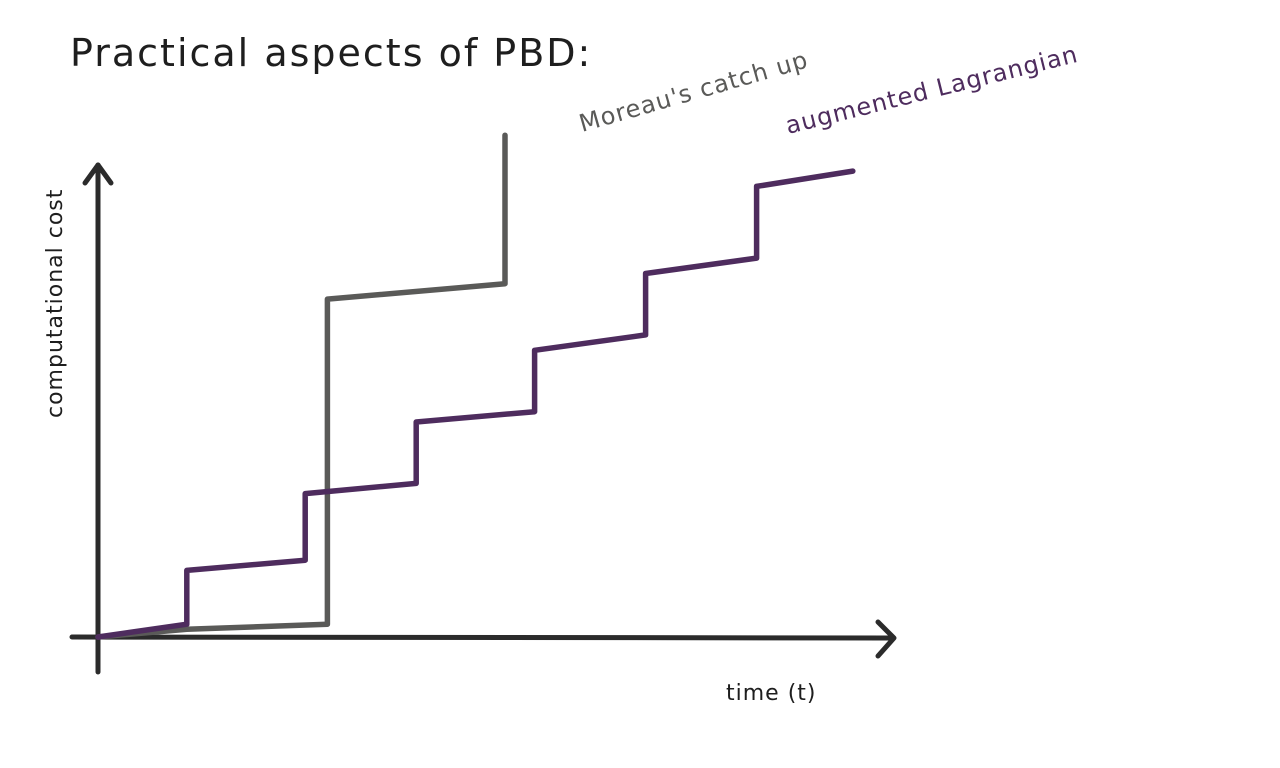  What do you see at coordinates (932, 90) in the screenshot?
I see `series-label-augmented-lagrangian: augmented Lagrangian` at bounding box center [932, 90].